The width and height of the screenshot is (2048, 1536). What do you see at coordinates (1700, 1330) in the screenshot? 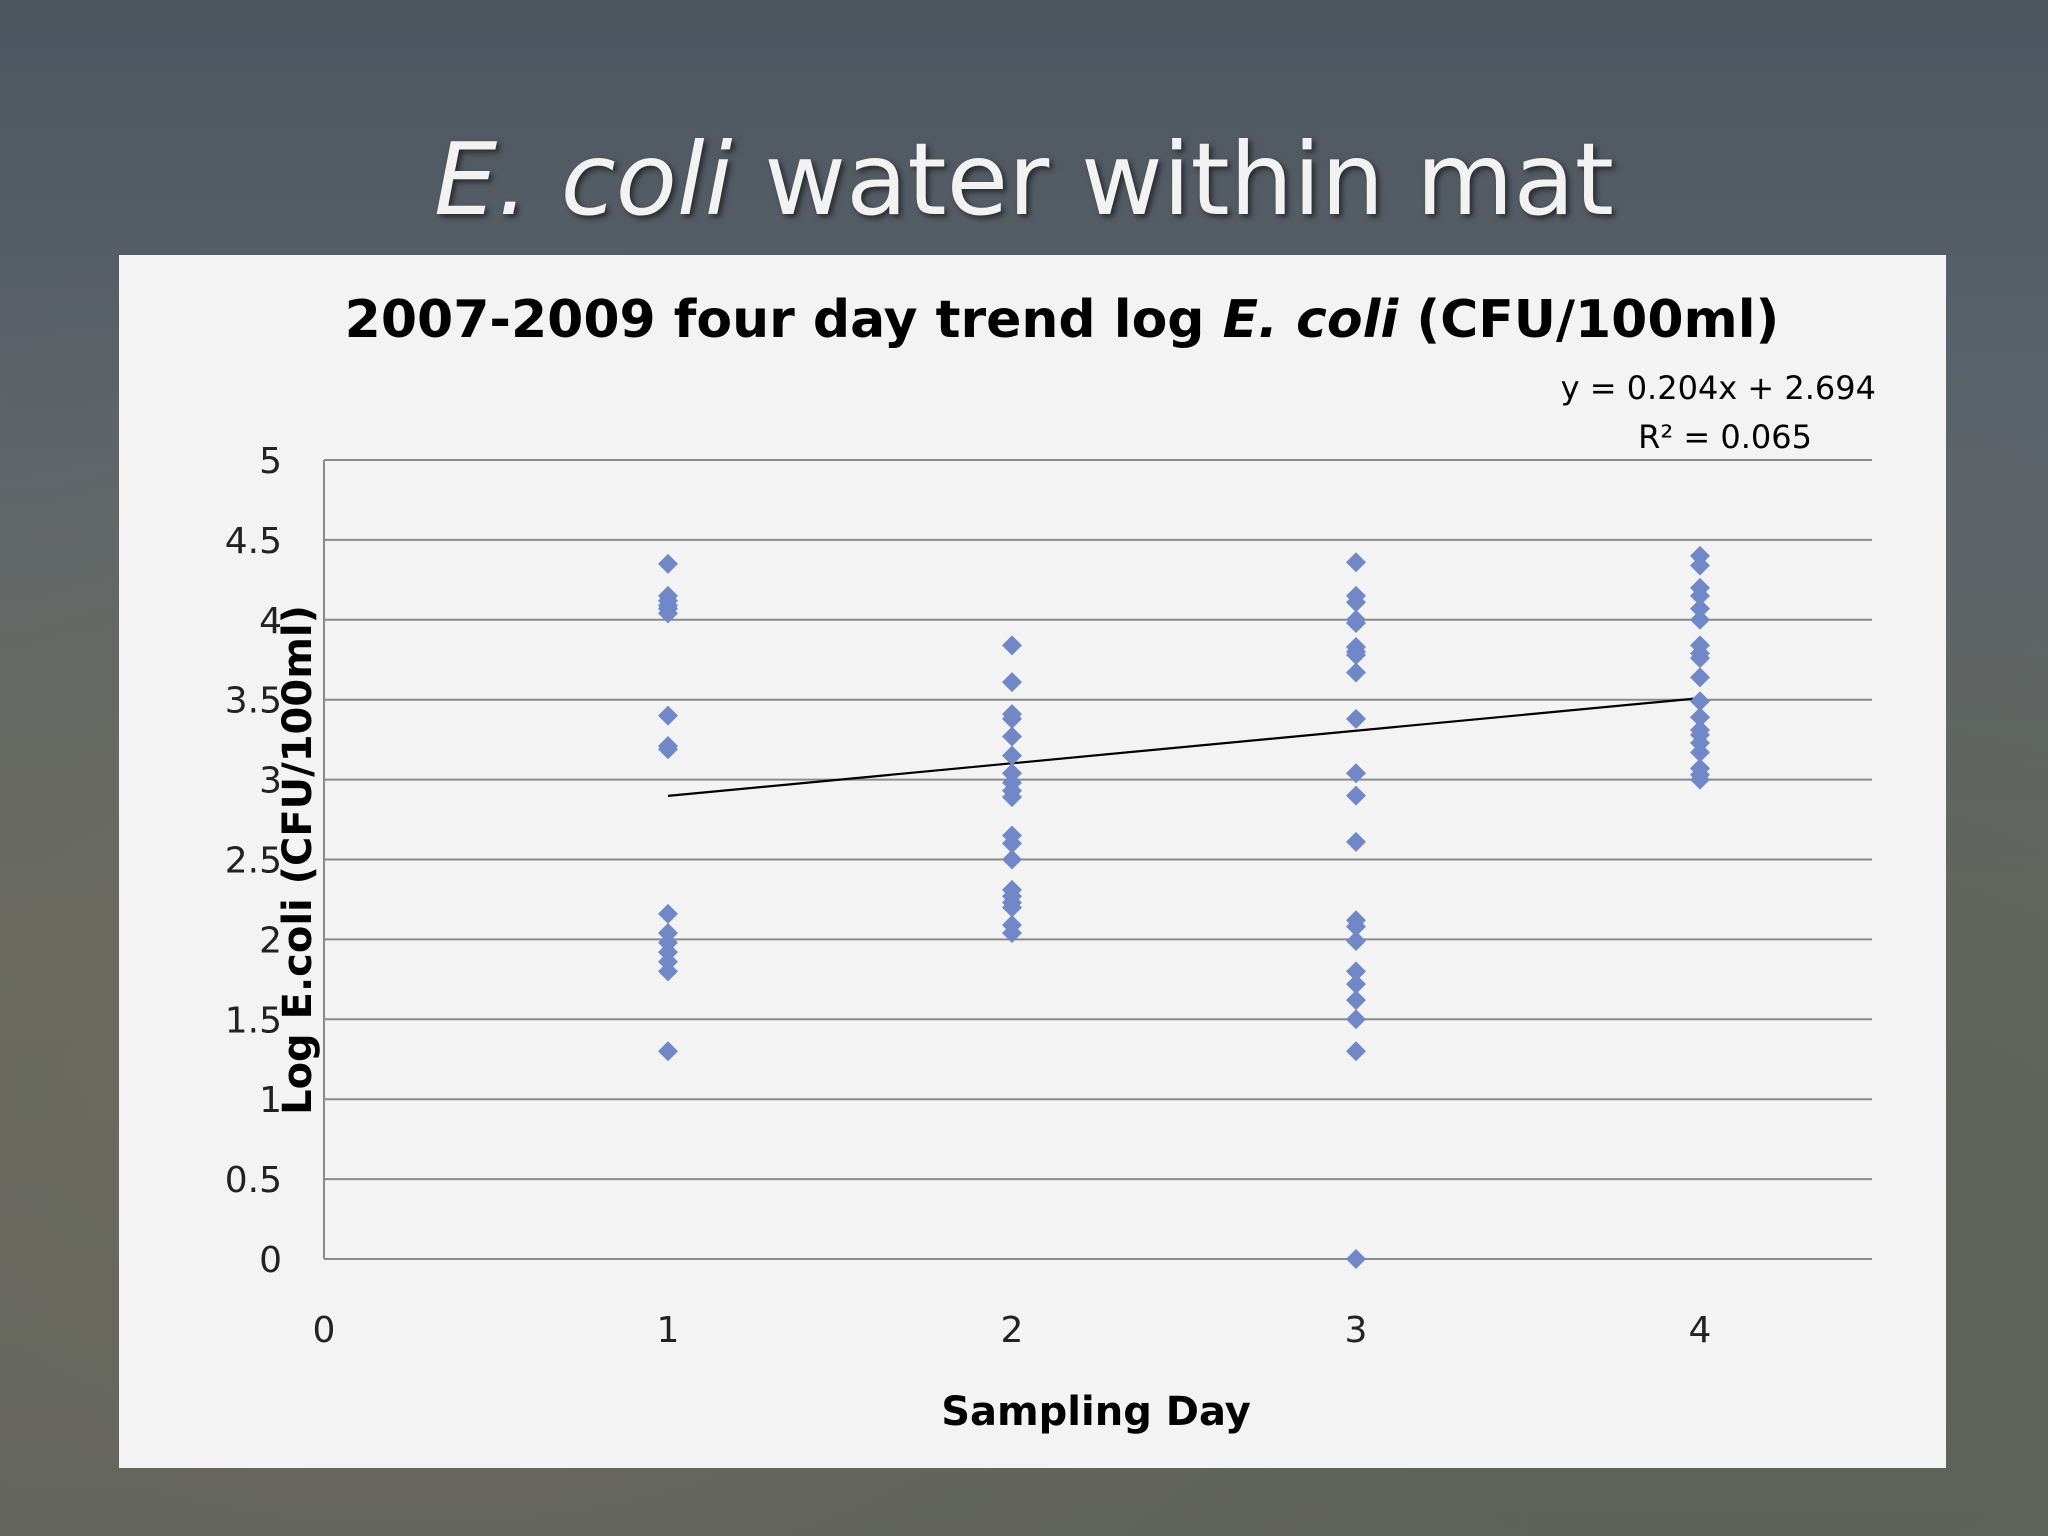
I see `x-tick-label: 4` at bounding box center [1700, 1330].